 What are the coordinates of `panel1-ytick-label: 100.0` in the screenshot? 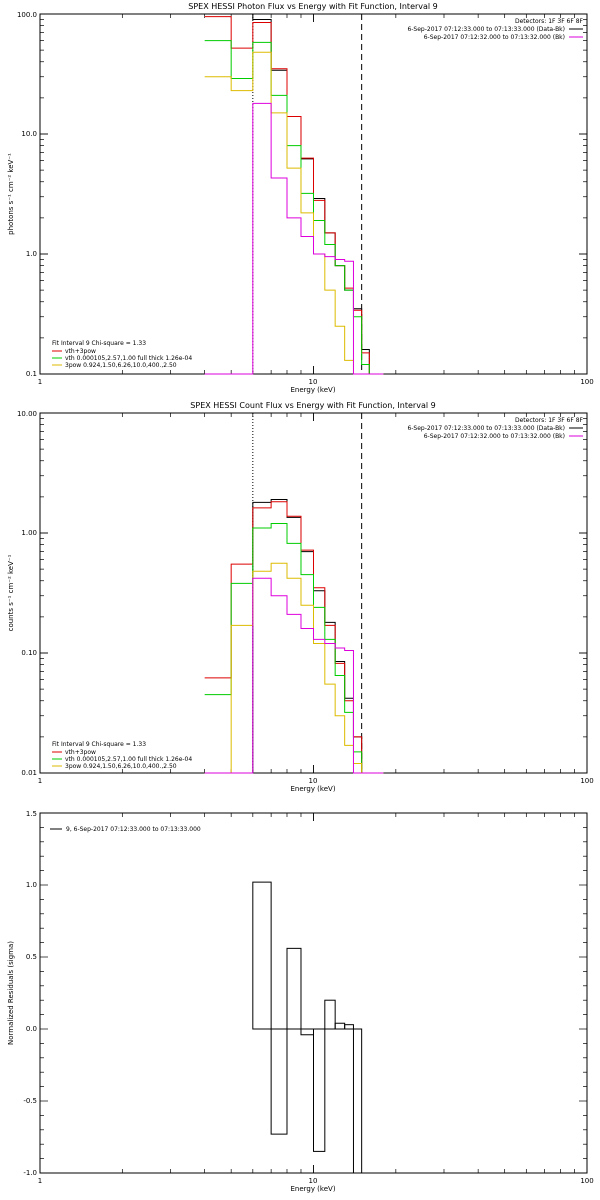 It's located at (27, 15).